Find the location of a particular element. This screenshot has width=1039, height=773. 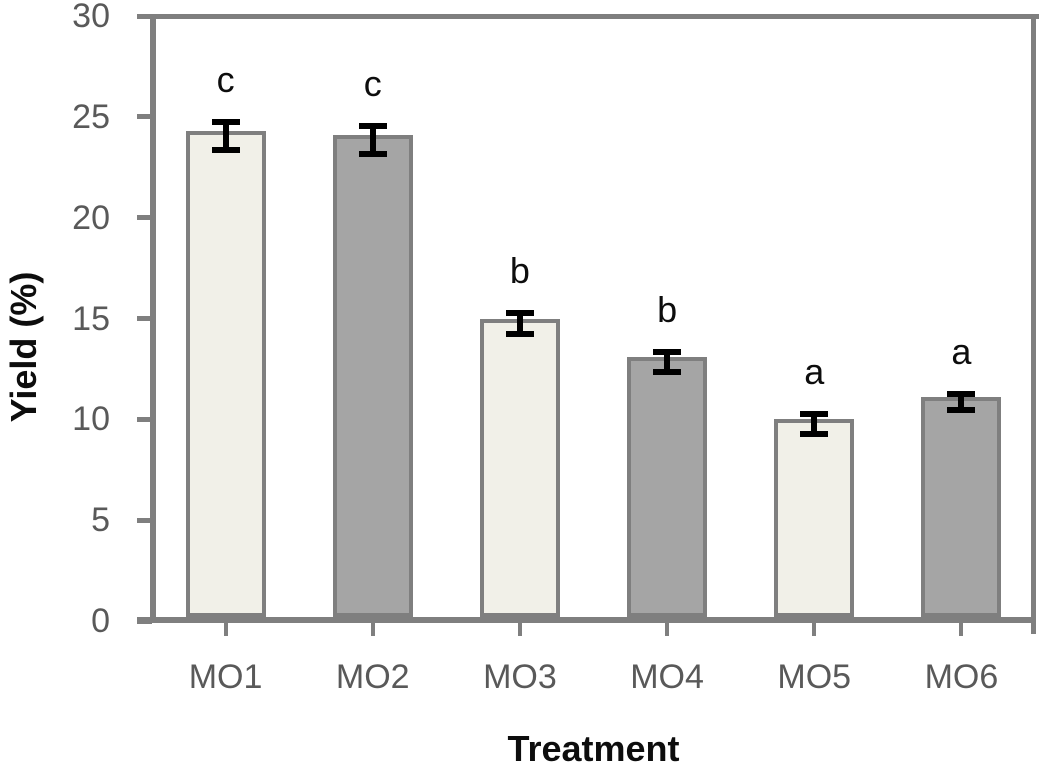

y-tick-label: 15 is located at coordinates (91, 318).